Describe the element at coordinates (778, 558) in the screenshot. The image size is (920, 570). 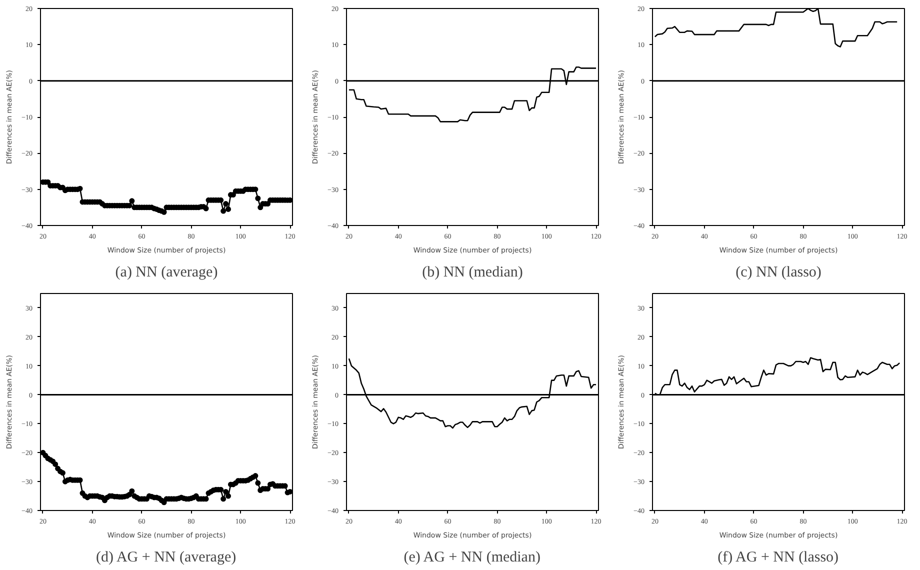
I see `text: (f) AG + NN (lasso)` at that location.